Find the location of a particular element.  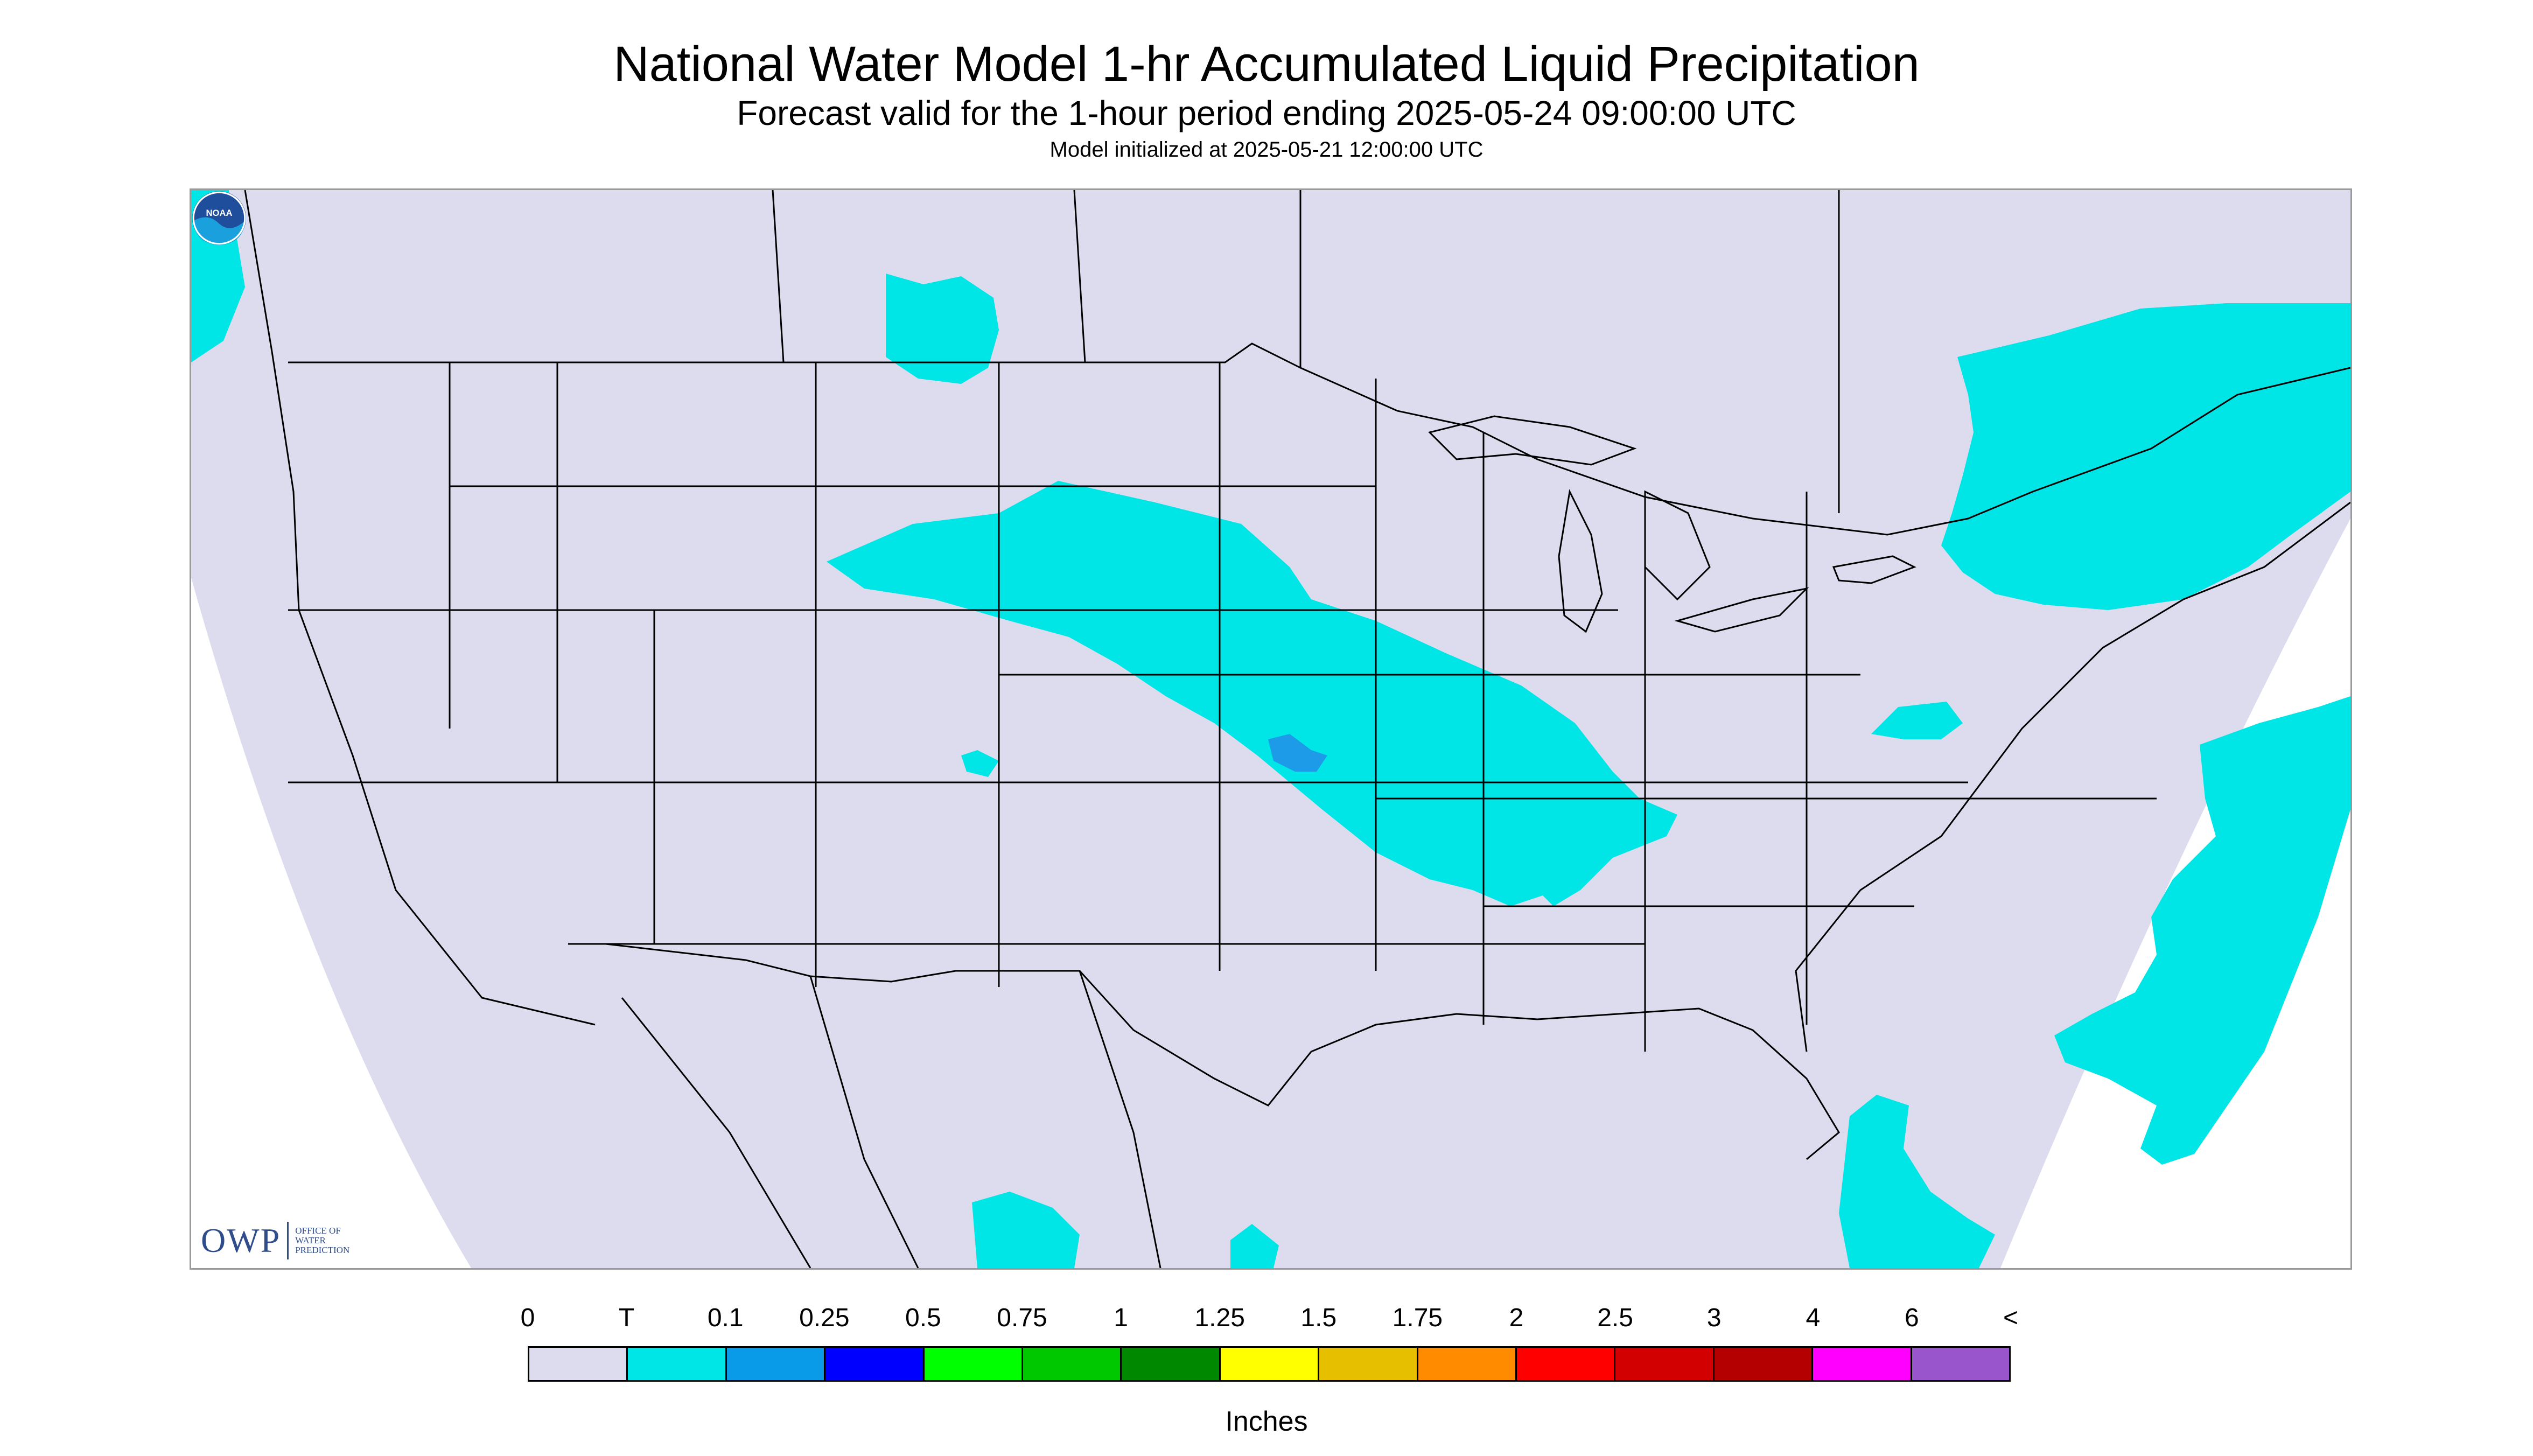

precip-atlantic is located at coordinates (2202, 930).